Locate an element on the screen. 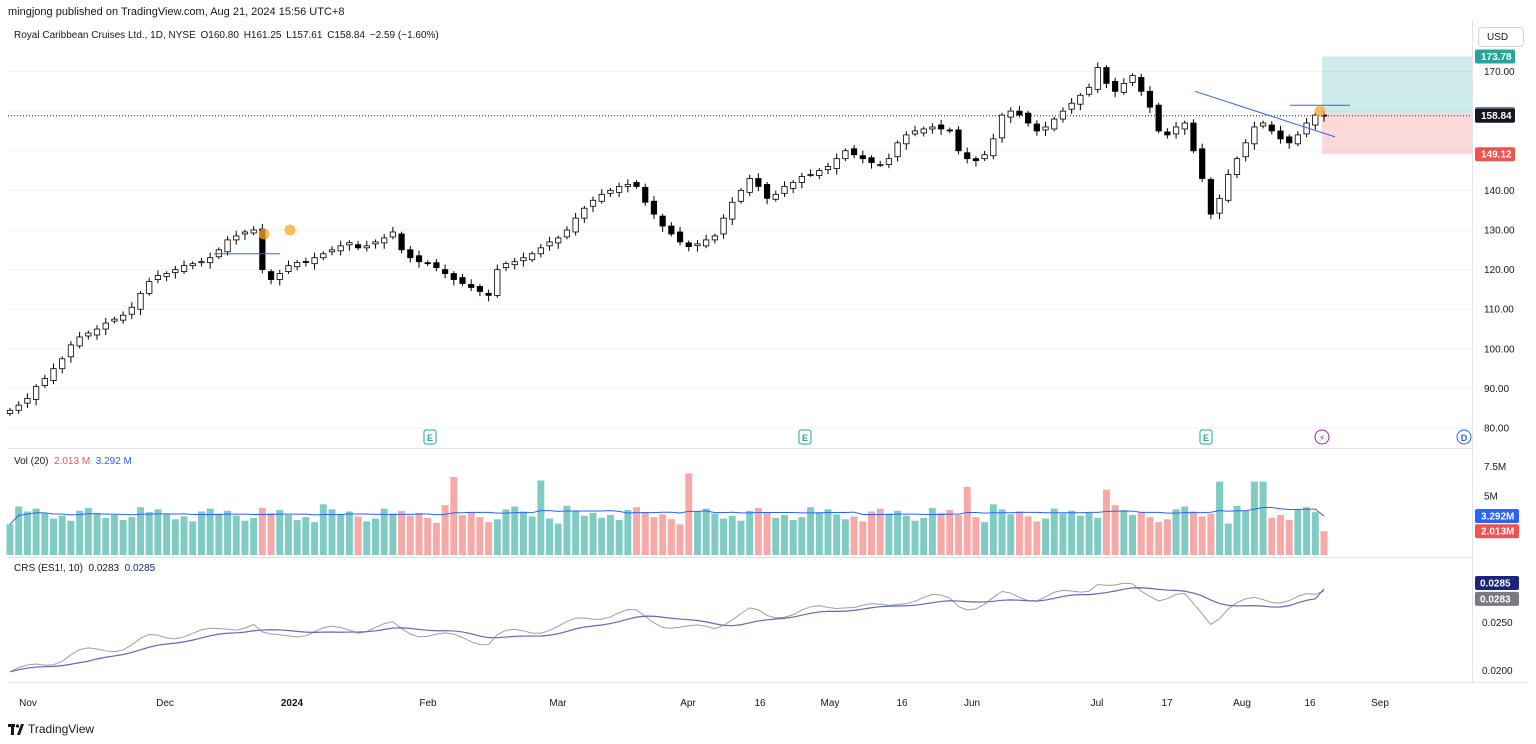 The image size is (1536, 744). pane-divider-crs is located at coordinates (740, 557).